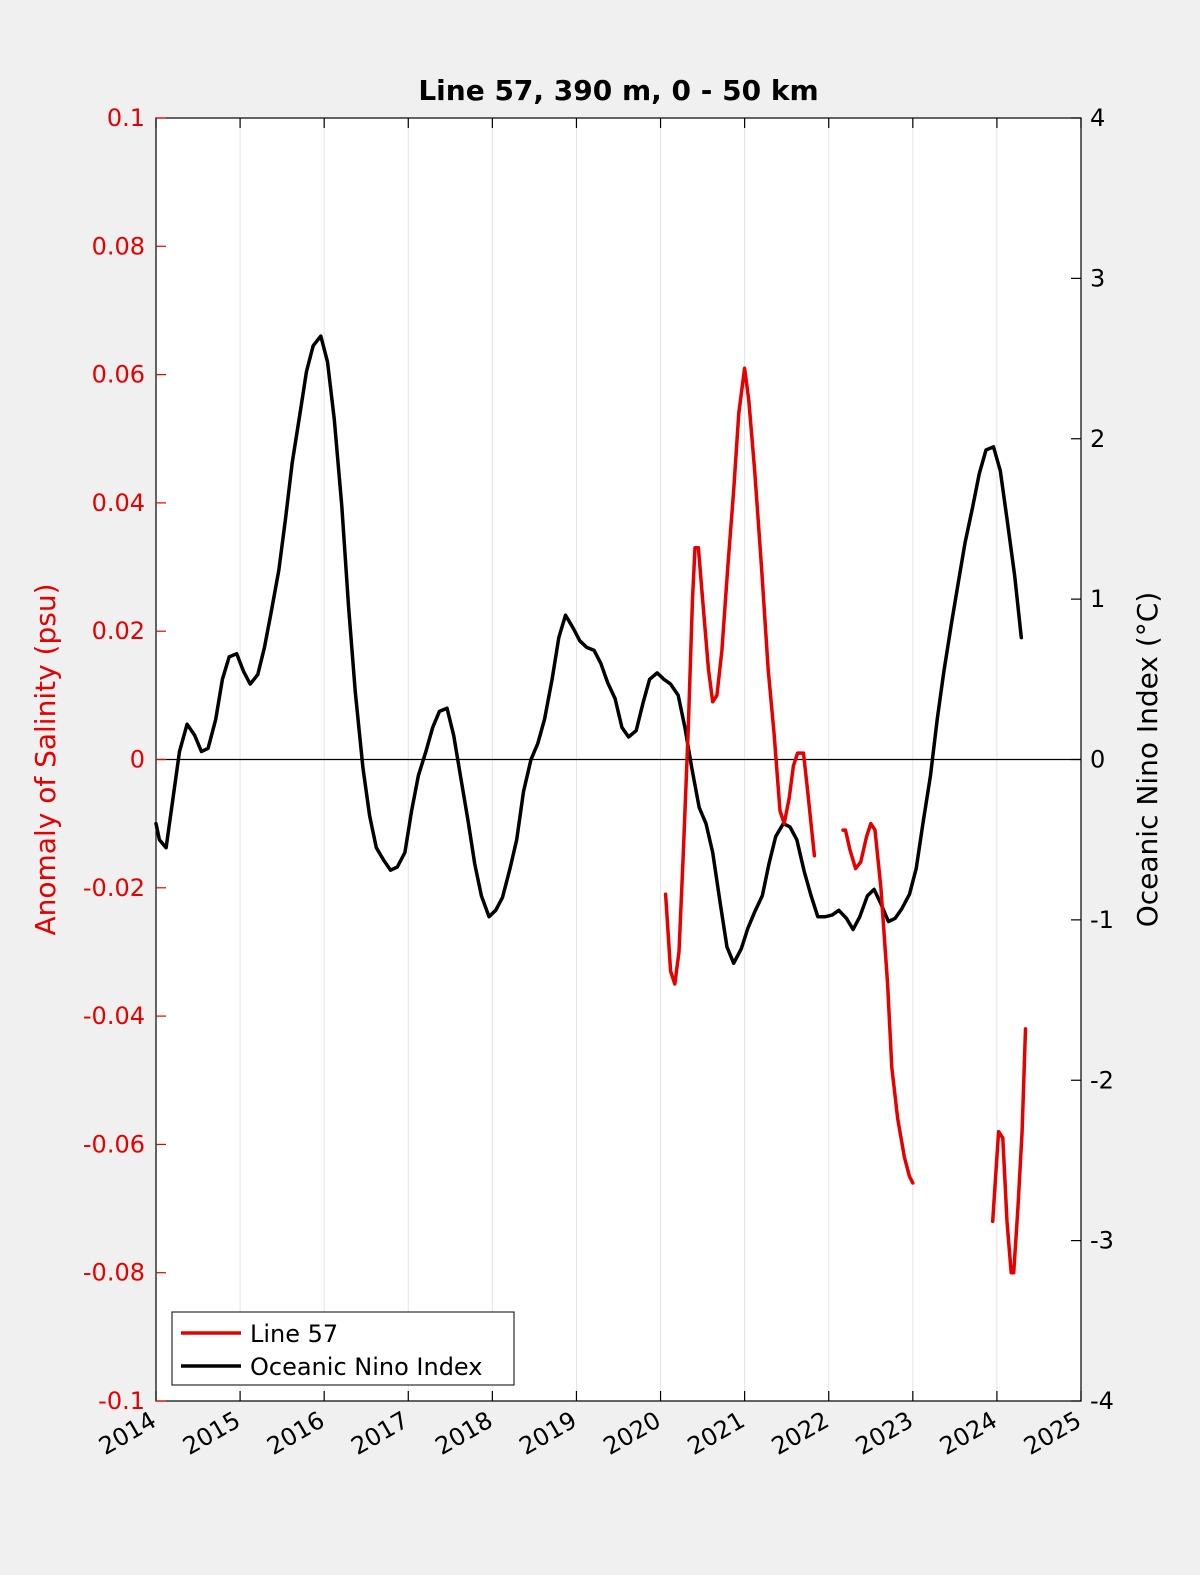 The height and width of the screenshot is (1575, 1200). I want to click on legend-box, so click(343, 1348).